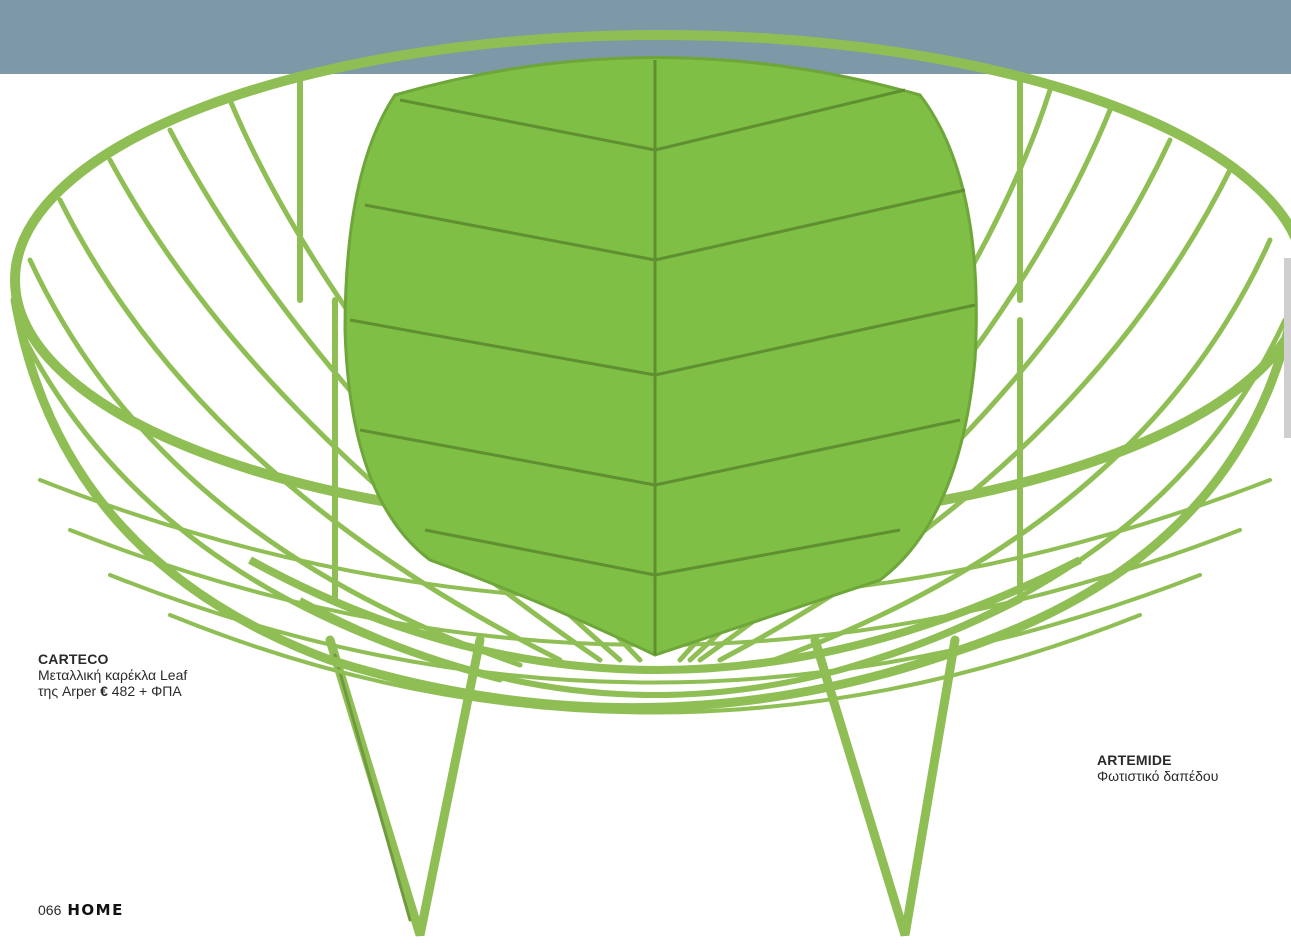  What do you see at coordinates (50, 910) in the screenshot?
I see `page-number: 066` at bounding box center [50, 910].